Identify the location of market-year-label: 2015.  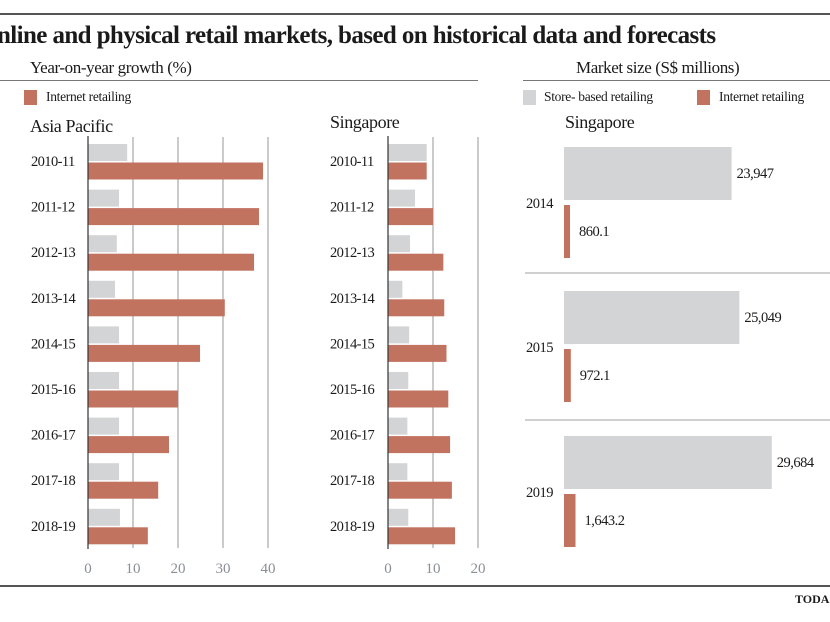
(539, 348).